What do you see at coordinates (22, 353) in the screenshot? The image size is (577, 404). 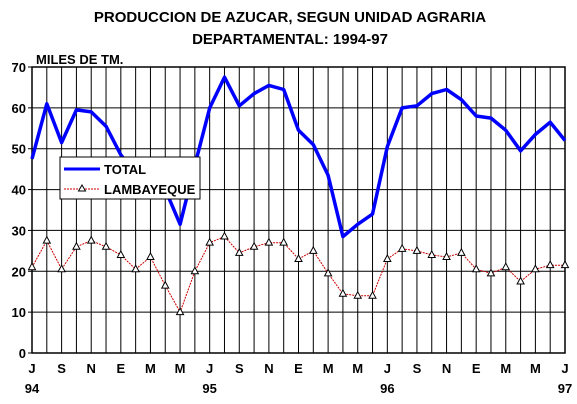 I see `y-tick-label: 0` at bounding box center [22, 353].